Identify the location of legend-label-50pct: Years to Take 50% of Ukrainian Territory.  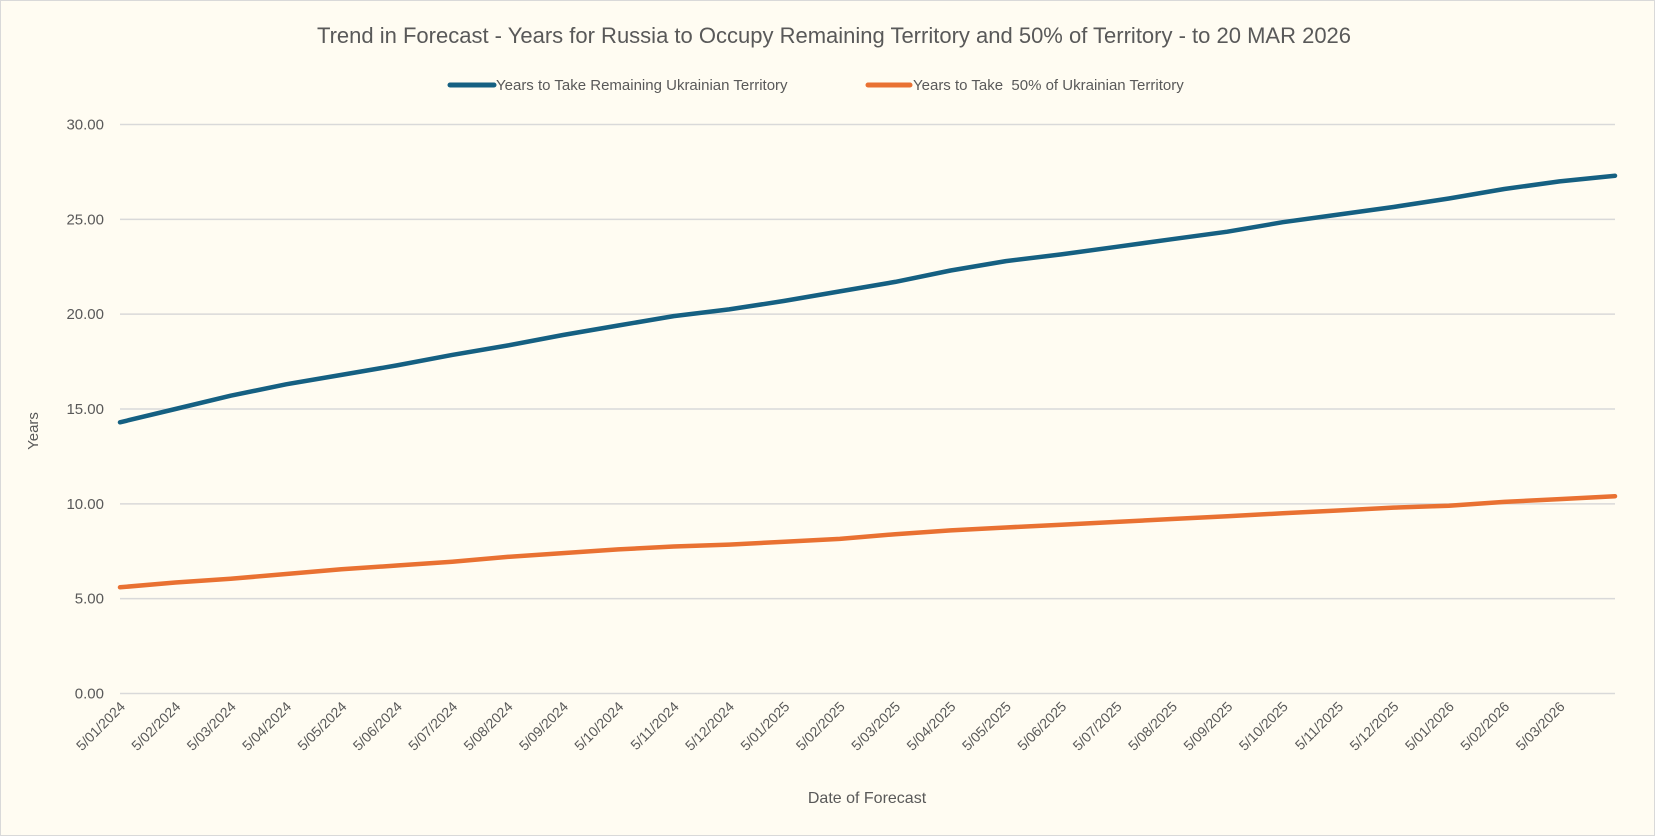
(1048, 85).